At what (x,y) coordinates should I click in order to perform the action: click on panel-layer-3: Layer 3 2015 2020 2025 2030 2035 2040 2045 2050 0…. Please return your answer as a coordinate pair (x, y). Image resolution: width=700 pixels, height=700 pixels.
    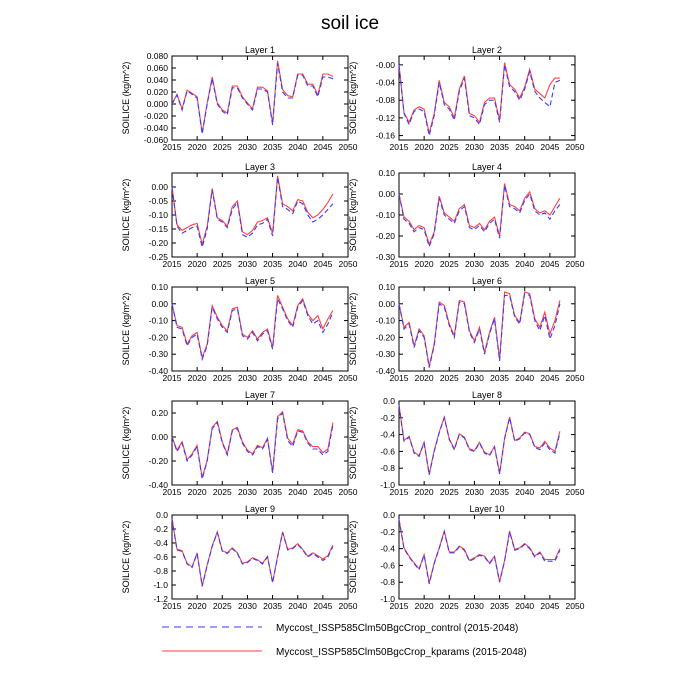
    Looking at the image, I should click on (239, 215).